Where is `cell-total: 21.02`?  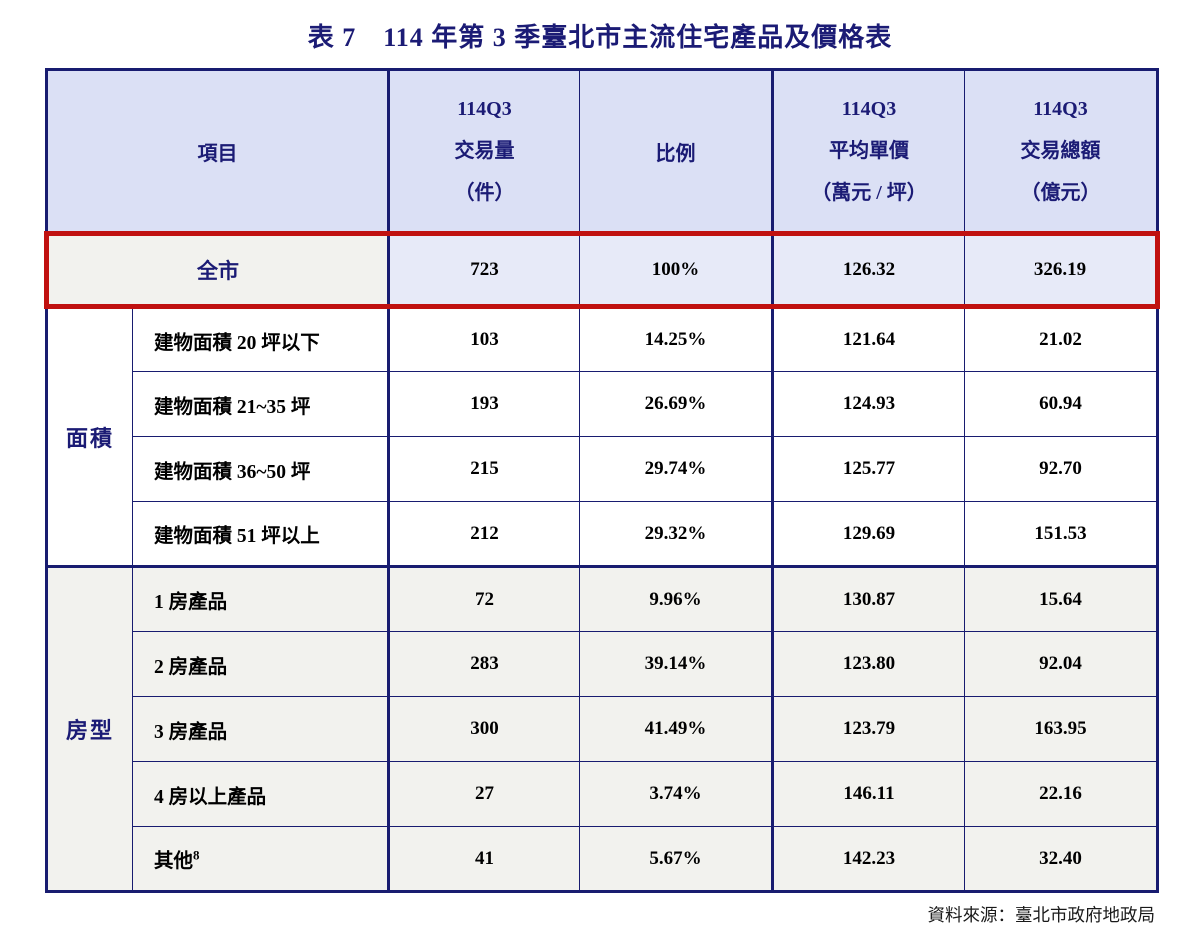 cell-total: 21.02 is located at coordinates (1061, 339).